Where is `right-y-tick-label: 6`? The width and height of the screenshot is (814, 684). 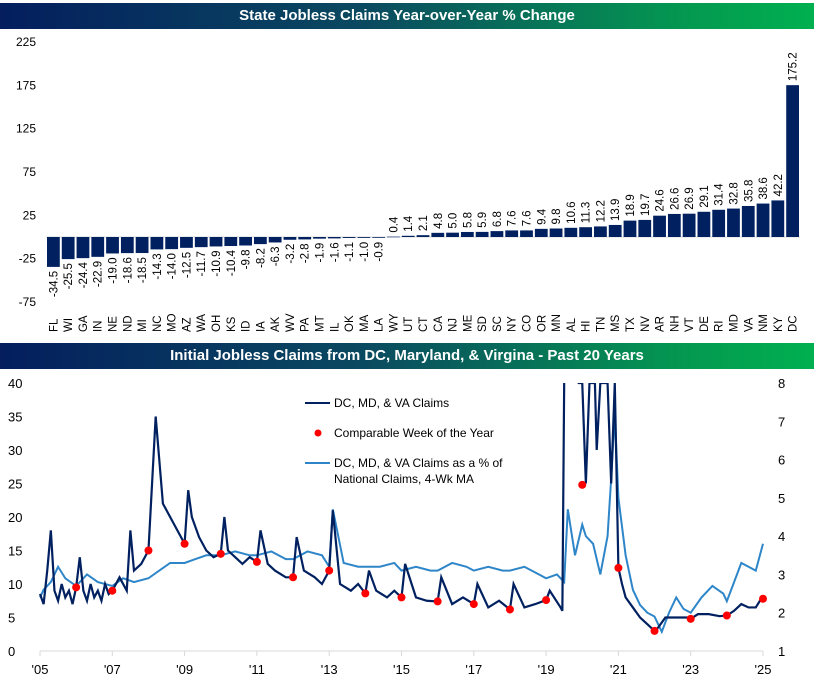 right-y-tick-label: 6 is located at coordinates (781, 460).